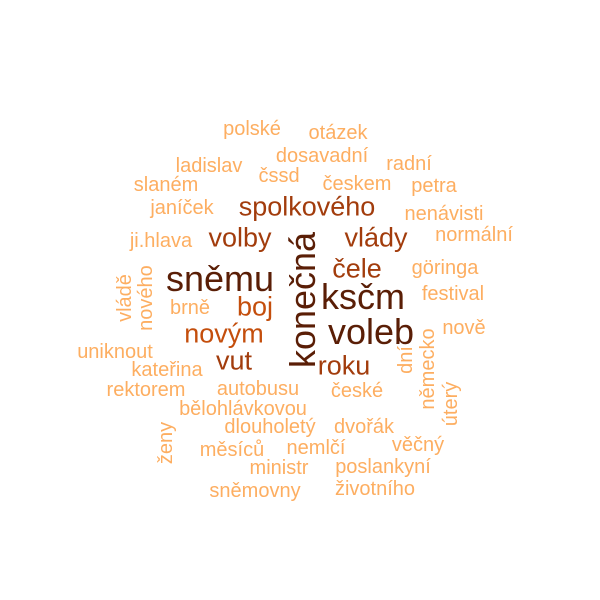 Image resolution: width=600 pixels, height=600 pixels. Describe the element at coordinates (232, 450) in the screenshot. I see `word-44: měsíců` at that location.